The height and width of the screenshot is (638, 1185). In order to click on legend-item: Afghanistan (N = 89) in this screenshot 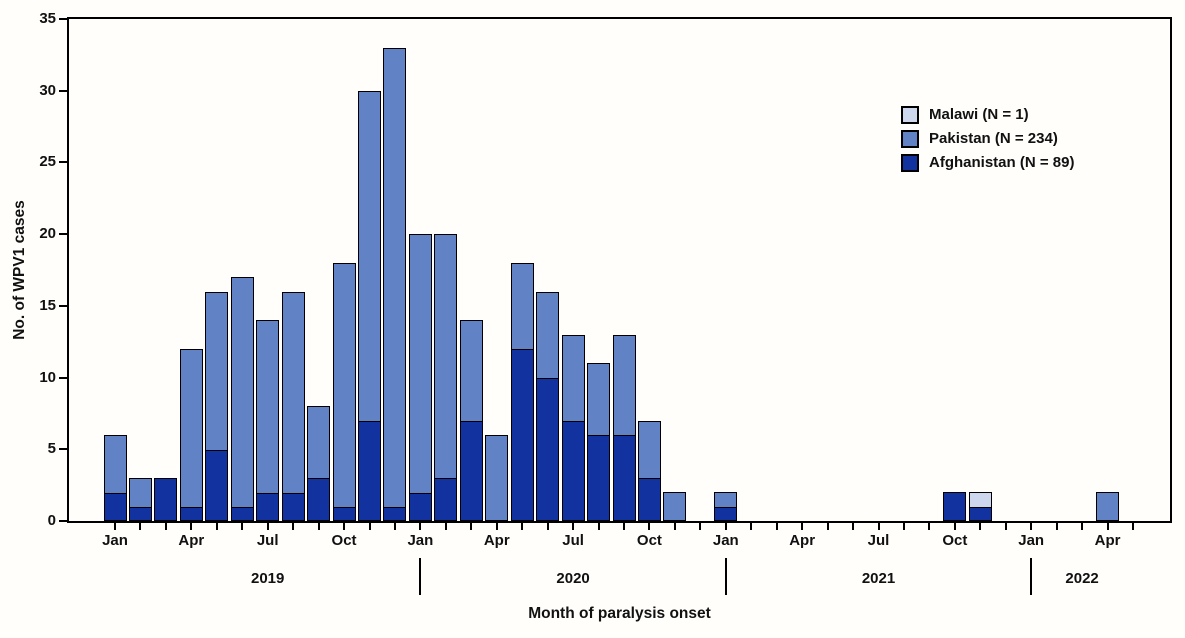, I will do `click(987, 162)`.